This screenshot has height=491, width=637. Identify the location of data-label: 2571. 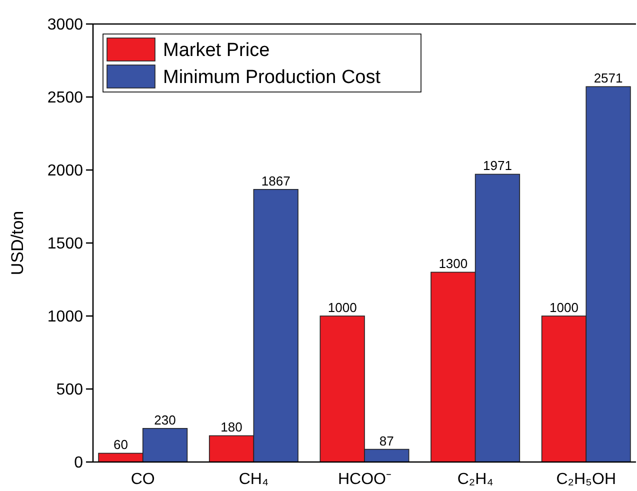
(608, 78).